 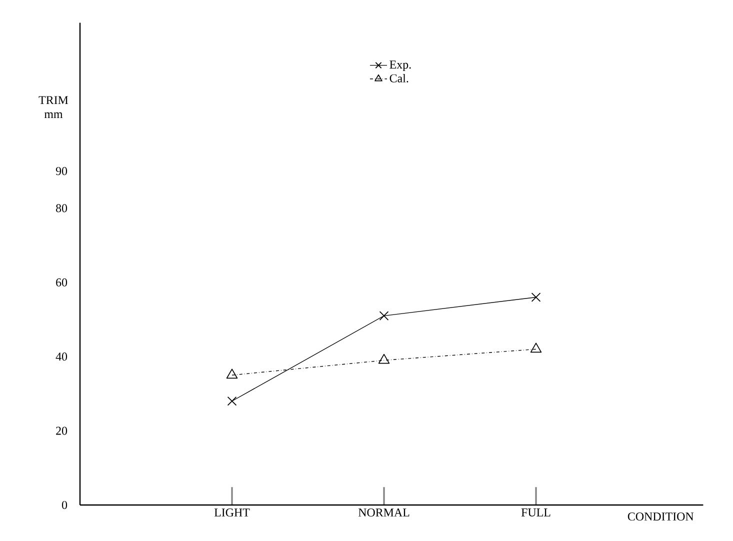 What do you see at coordinates (232, 512) in the screenshot?
I see `x-tick-label: LIGHT` at bounding box center [232, 512].